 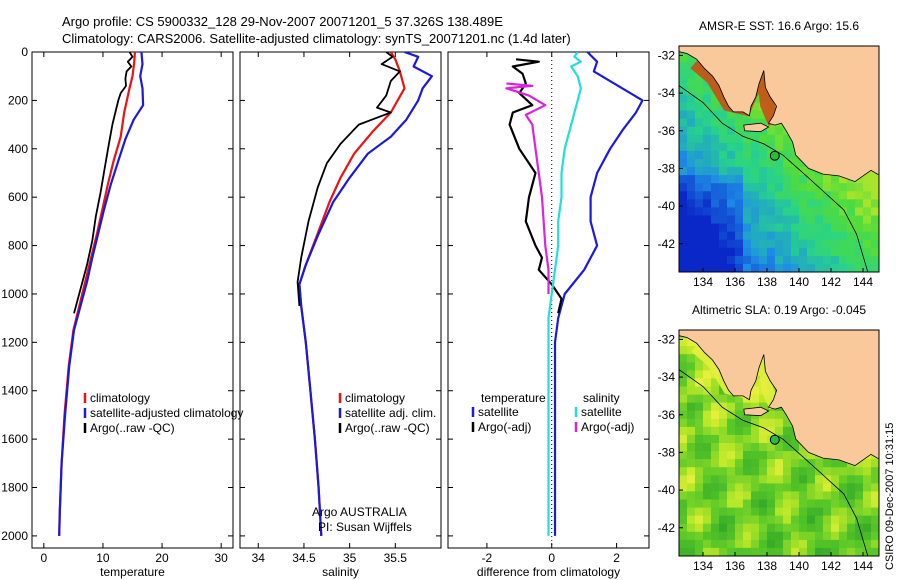 What do you see at coordinates (703, 566) in the screenshot?
I see `map-x-tick-label: 134` at bounding box center [703, 566].